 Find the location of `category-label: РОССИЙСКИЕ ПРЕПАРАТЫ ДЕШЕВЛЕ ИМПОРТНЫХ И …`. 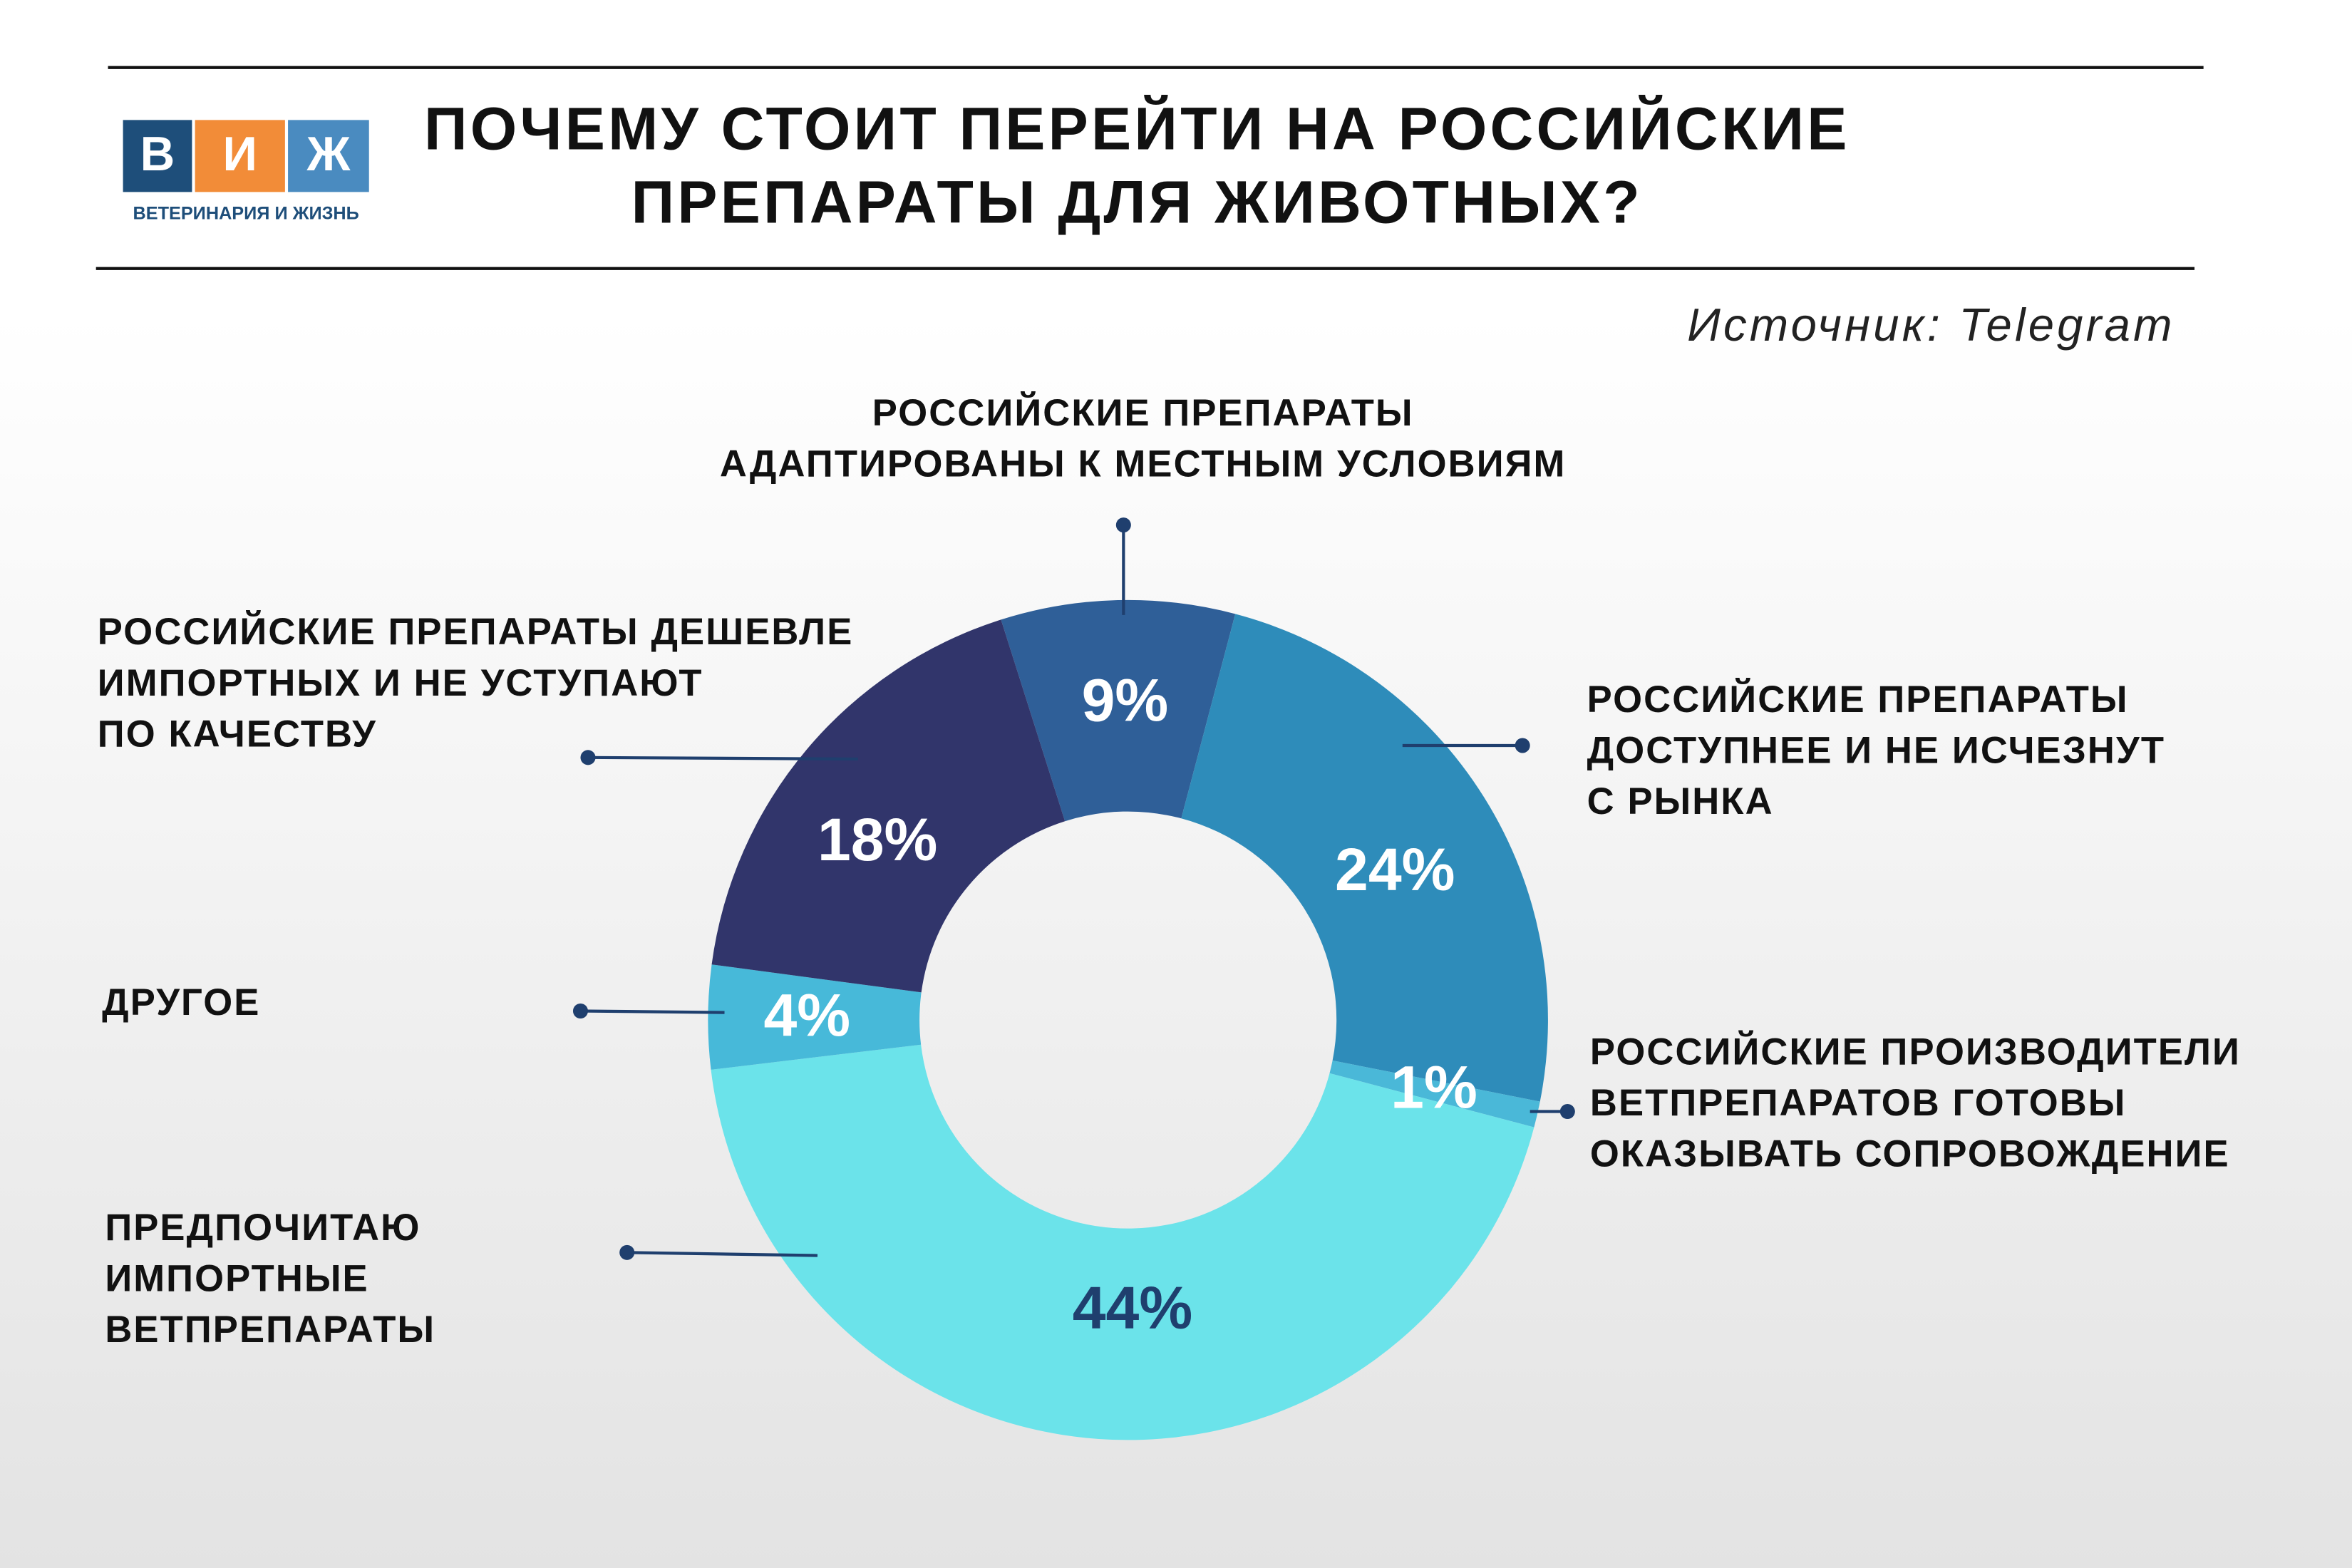

category-label: РОССИЙСКИЕ ПРЕПАРАТЫ ДЕШЕВЛЕ ИМПОРТНЫХ И … is located at coordinates (476, 683).